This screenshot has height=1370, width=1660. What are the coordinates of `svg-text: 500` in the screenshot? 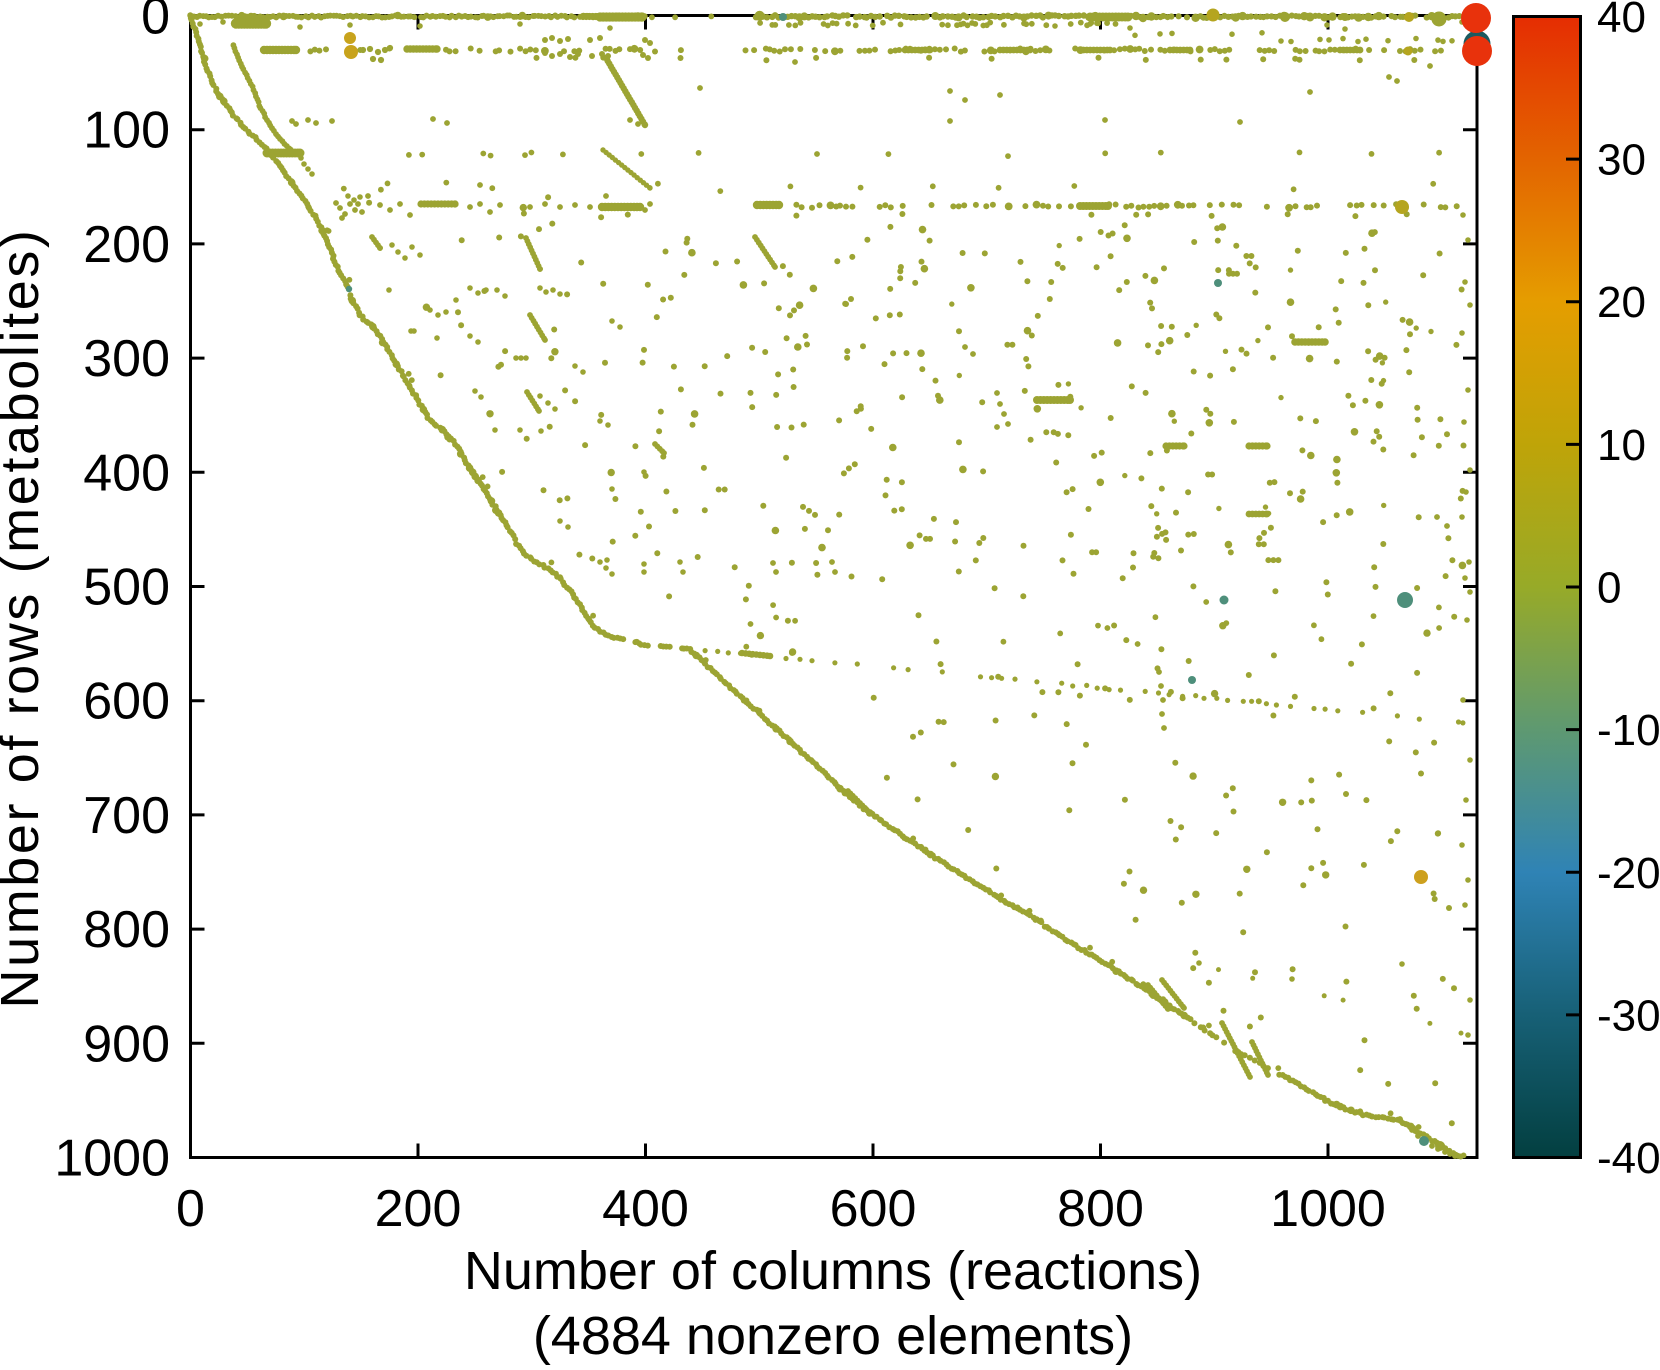 It's located at (126, 588).